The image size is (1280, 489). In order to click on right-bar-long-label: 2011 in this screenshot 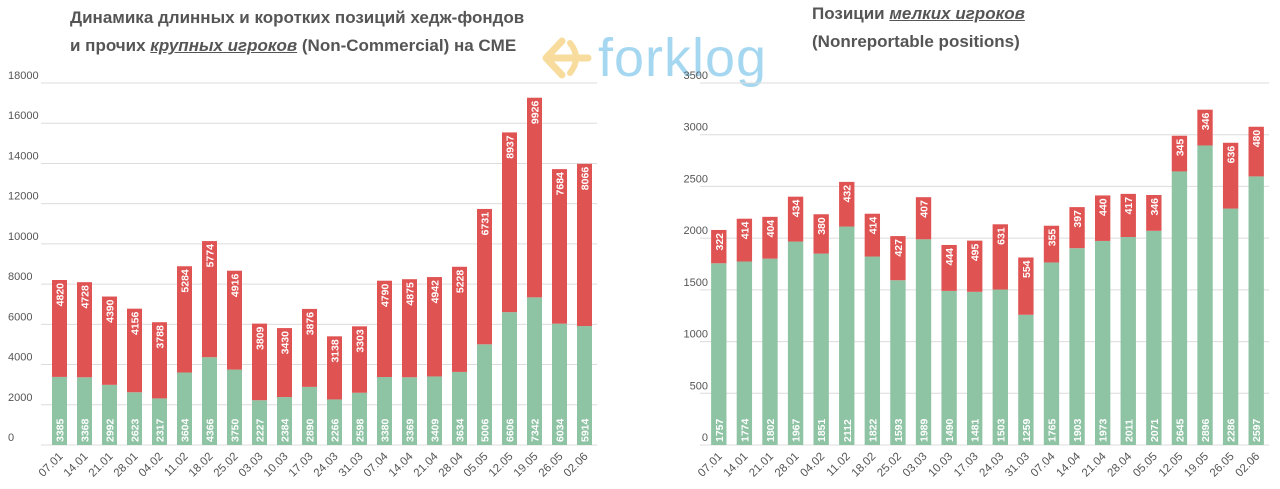, I will do `click(1129, 430)`.